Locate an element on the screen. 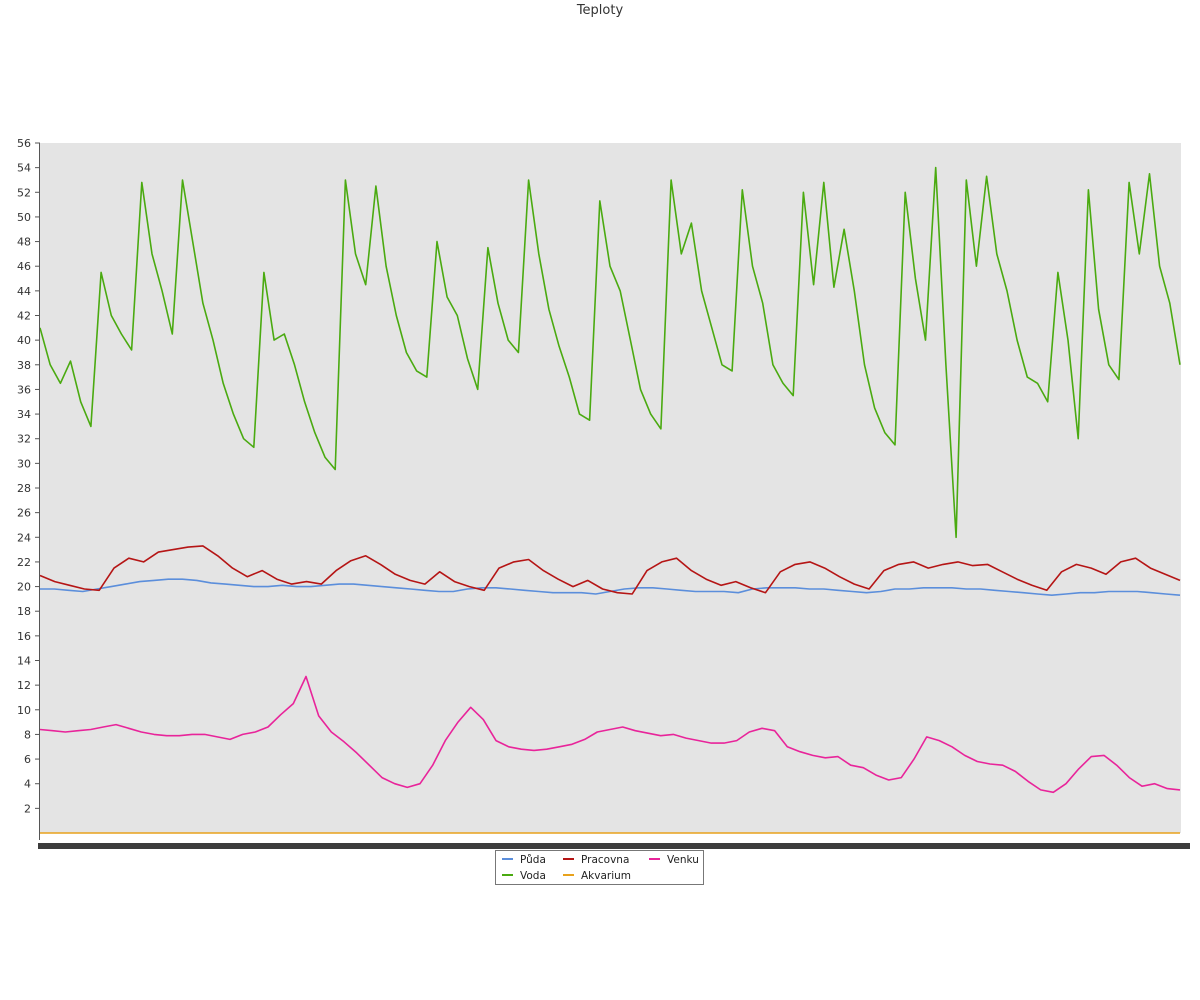 This screenshot has width=1200, height=1000. y-tick-label: 6 is located at coordinates (27, 759).